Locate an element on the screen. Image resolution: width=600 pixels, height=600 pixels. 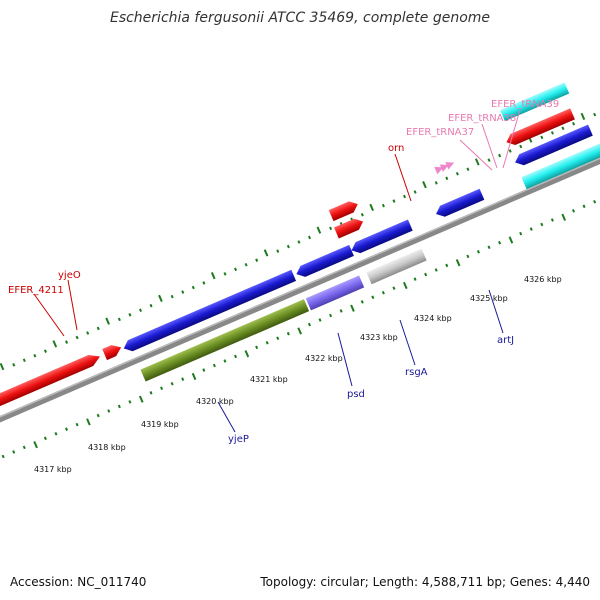
label-yjeo: yjeO is located at coordinates (69, 275).